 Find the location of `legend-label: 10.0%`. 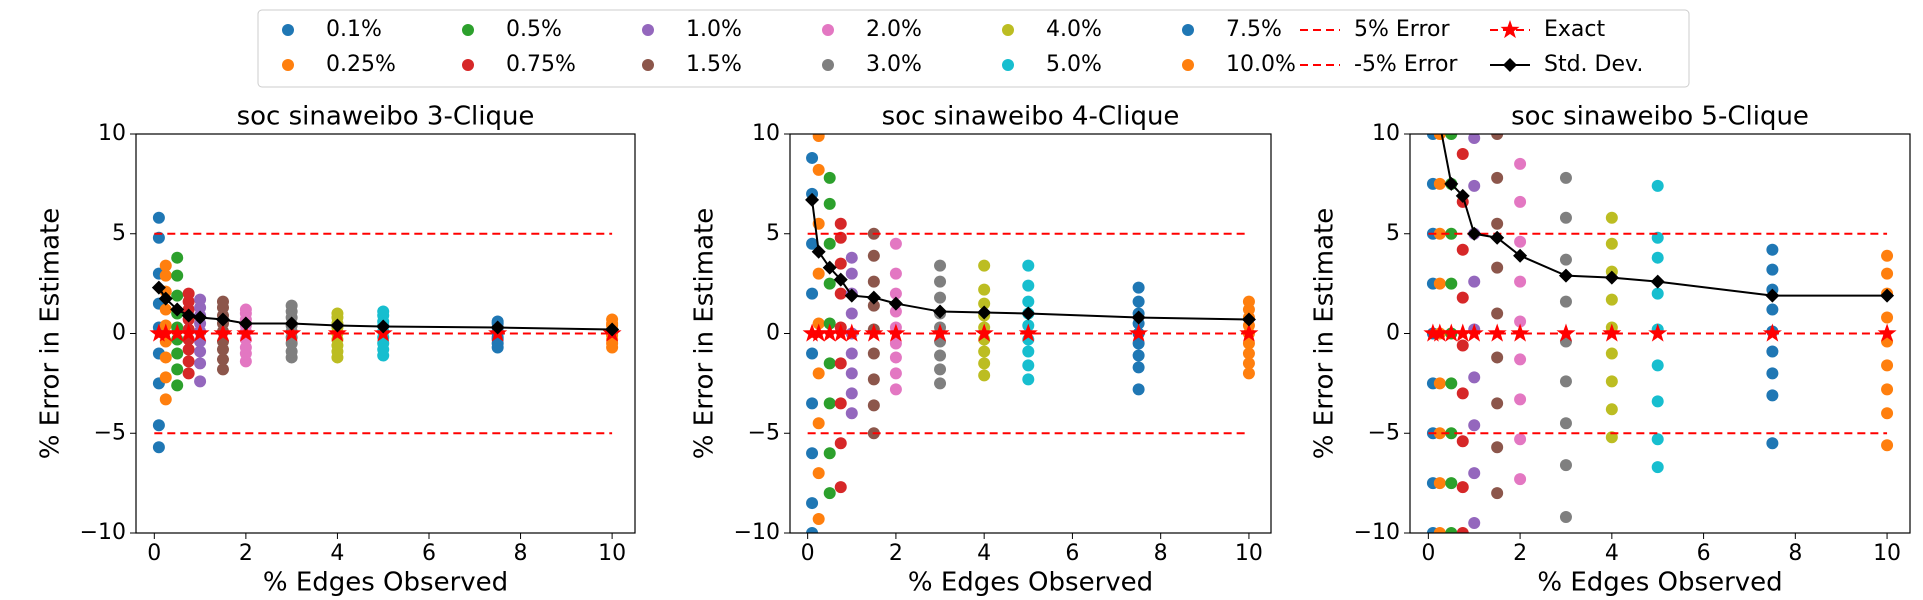

legend-label: 10.0% is located at coordinates (1261, 64).